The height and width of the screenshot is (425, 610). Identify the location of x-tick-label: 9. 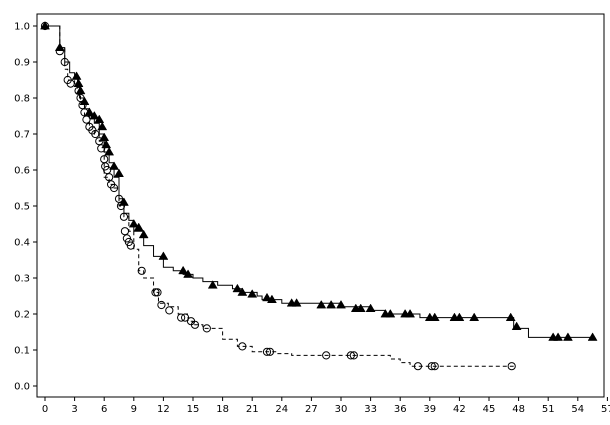
(134, 409).